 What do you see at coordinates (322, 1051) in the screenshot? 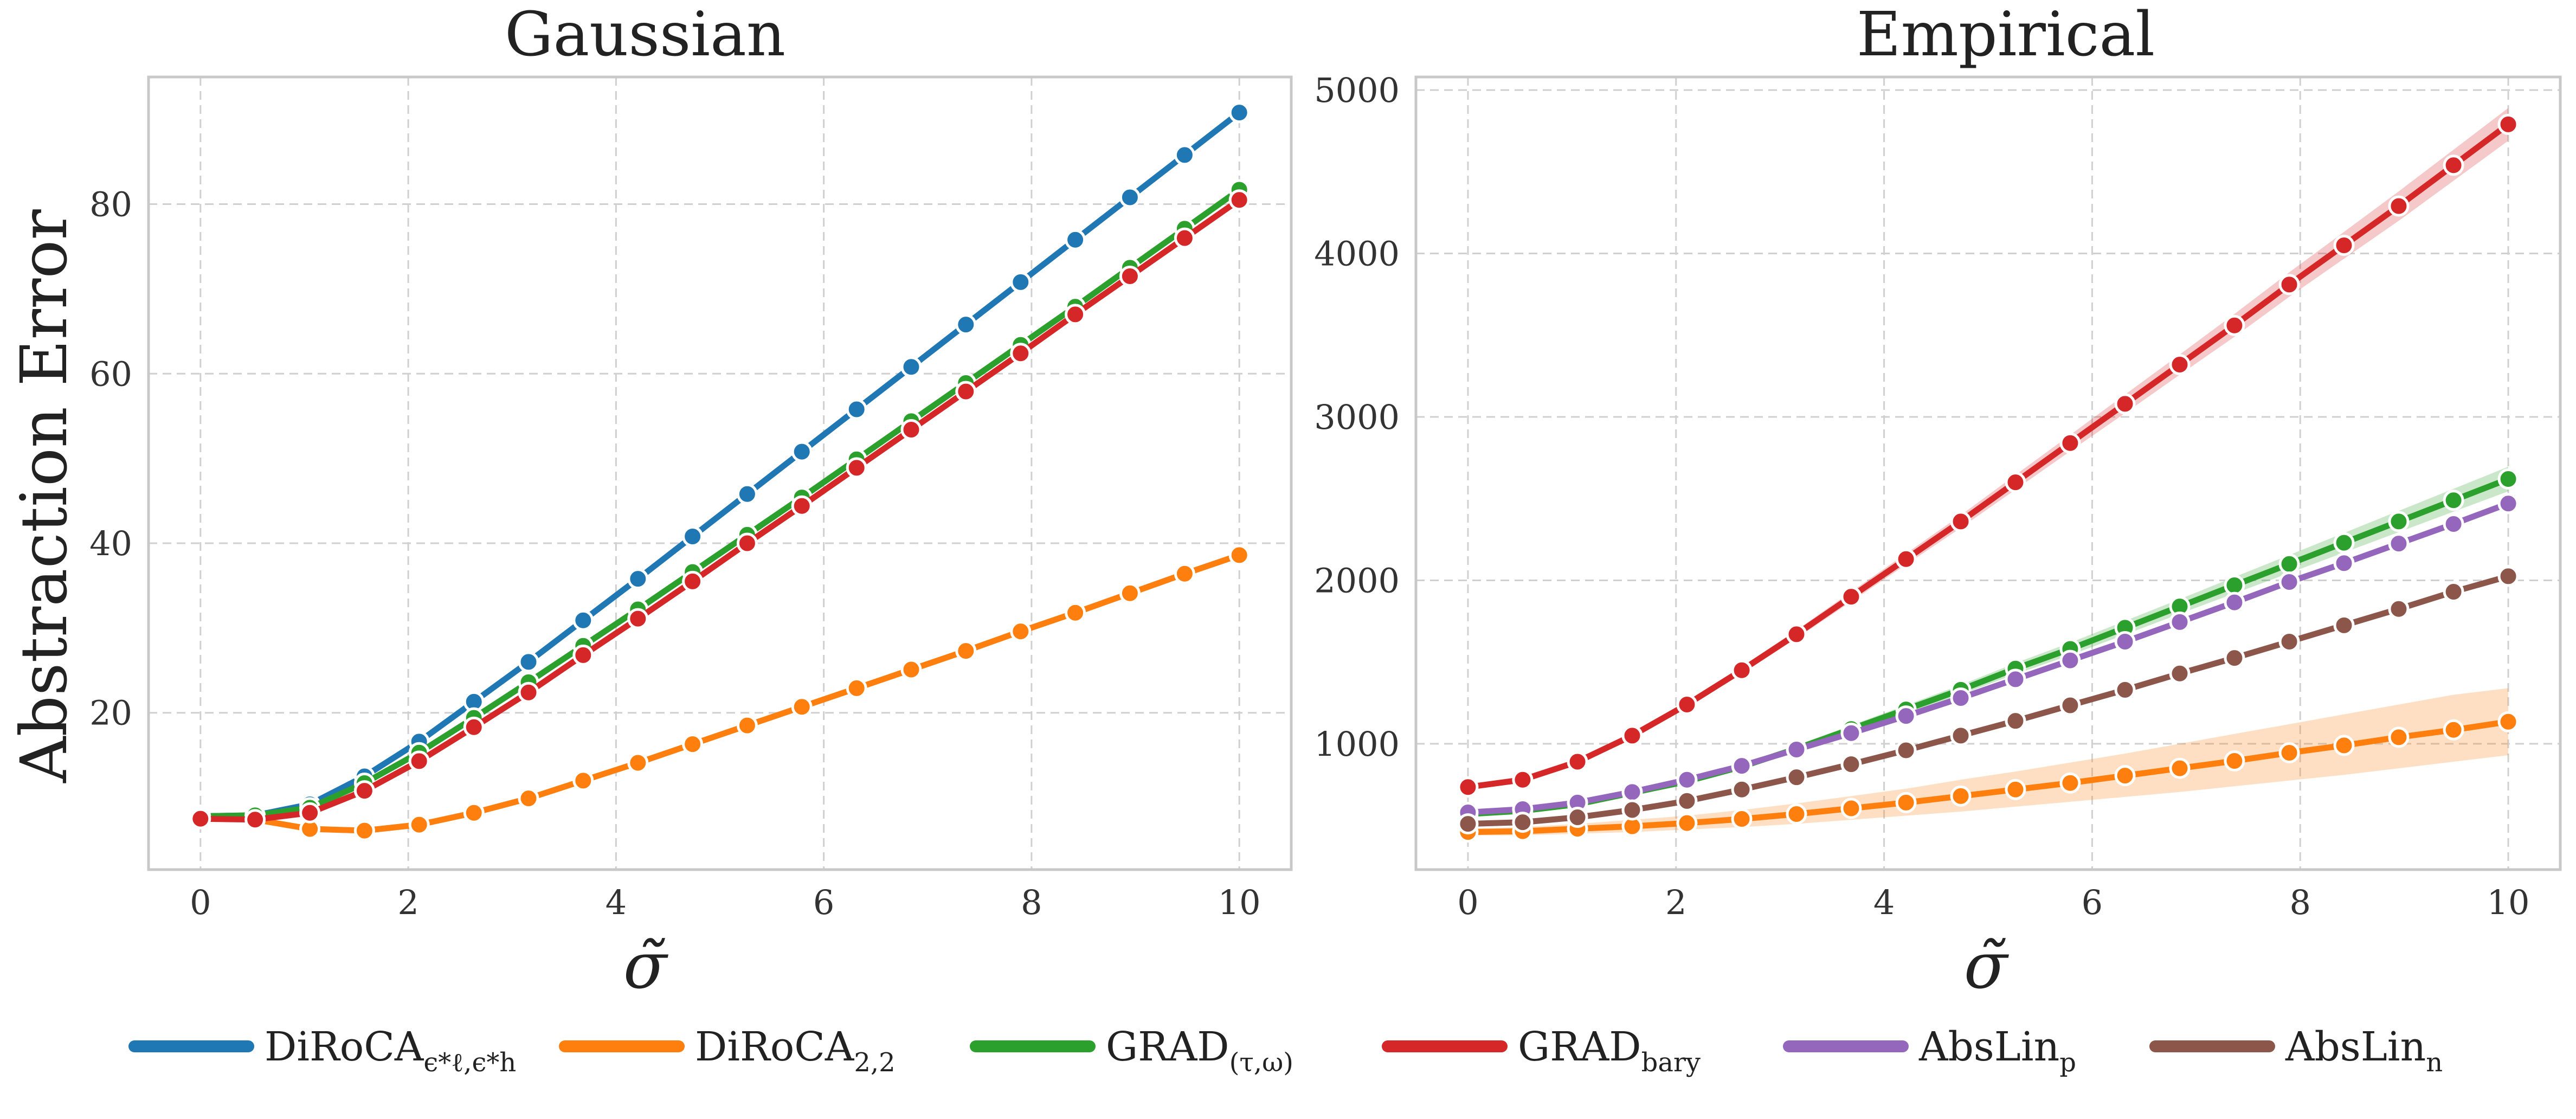
I see `legend-item-diroca_eps: DiRoCAϵ*ℓ,ϵ*h` at bounding box center [322, 1051].